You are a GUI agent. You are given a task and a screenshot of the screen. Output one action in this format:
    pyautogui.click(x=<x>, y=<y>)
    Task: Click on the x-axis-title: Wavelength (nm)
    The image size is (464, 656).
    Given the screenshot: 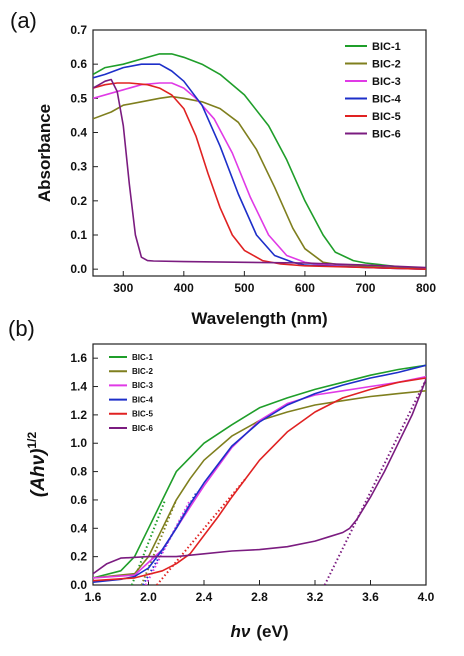 What is the action you would take?
    pyautogui.click(x=259, y=318)
    